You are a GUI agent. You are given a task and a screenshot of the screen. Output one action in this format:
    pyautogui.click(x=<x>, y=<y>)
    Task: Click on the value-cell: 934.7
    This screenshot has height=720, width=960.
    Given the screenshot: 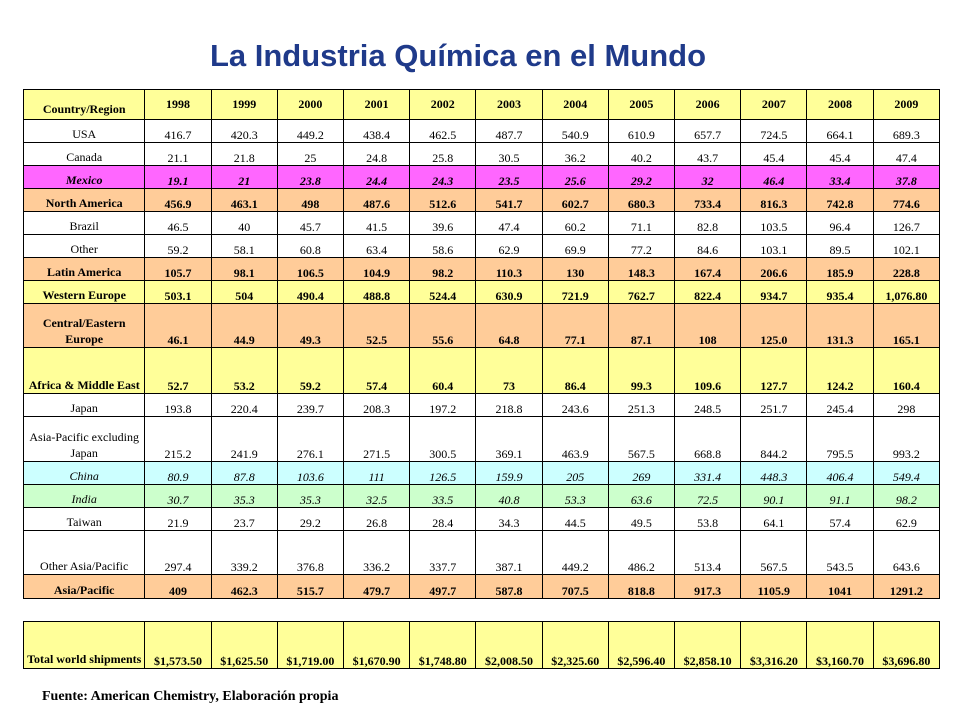 What is the action you would take?
    pyautogui.click(x=774, y=292)
    